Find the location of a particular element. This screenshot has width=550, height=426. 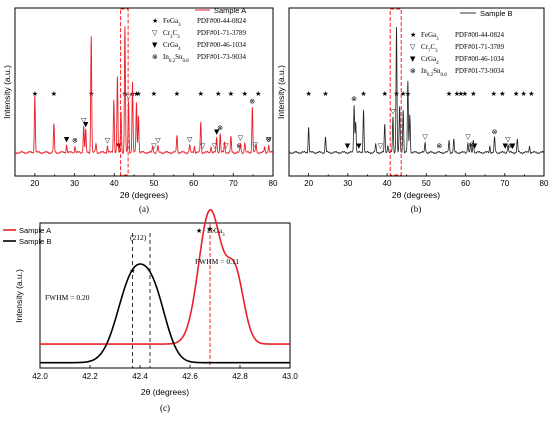

legend-crc-label: Cr3C3 is located at coordinates (171, 34).